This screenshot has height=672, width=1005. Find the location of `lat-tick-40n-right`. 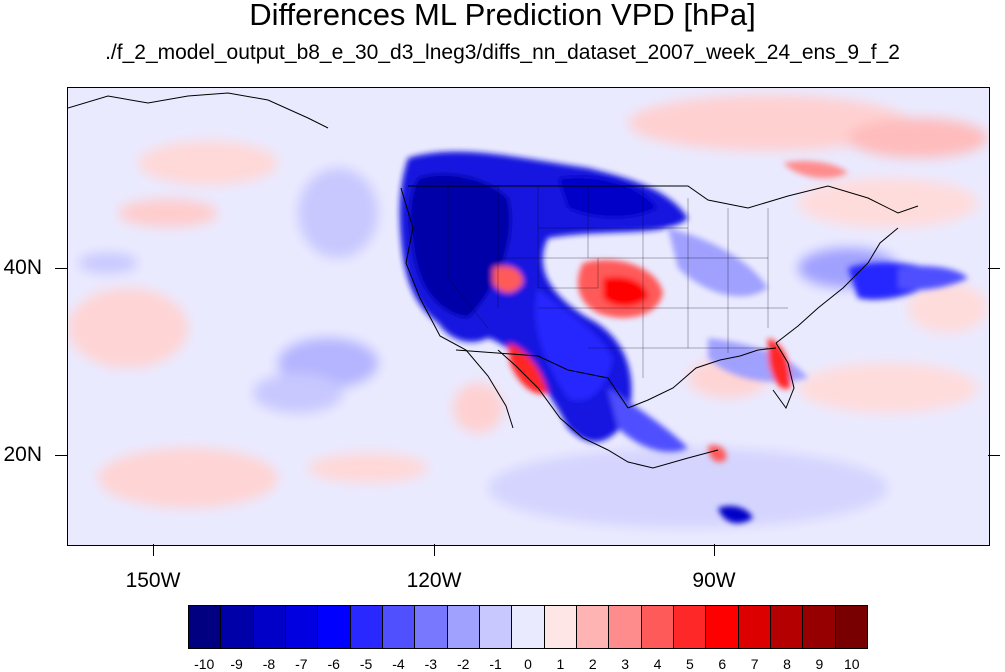

lat-tick-40n-right is located at coordinates (994, 268).